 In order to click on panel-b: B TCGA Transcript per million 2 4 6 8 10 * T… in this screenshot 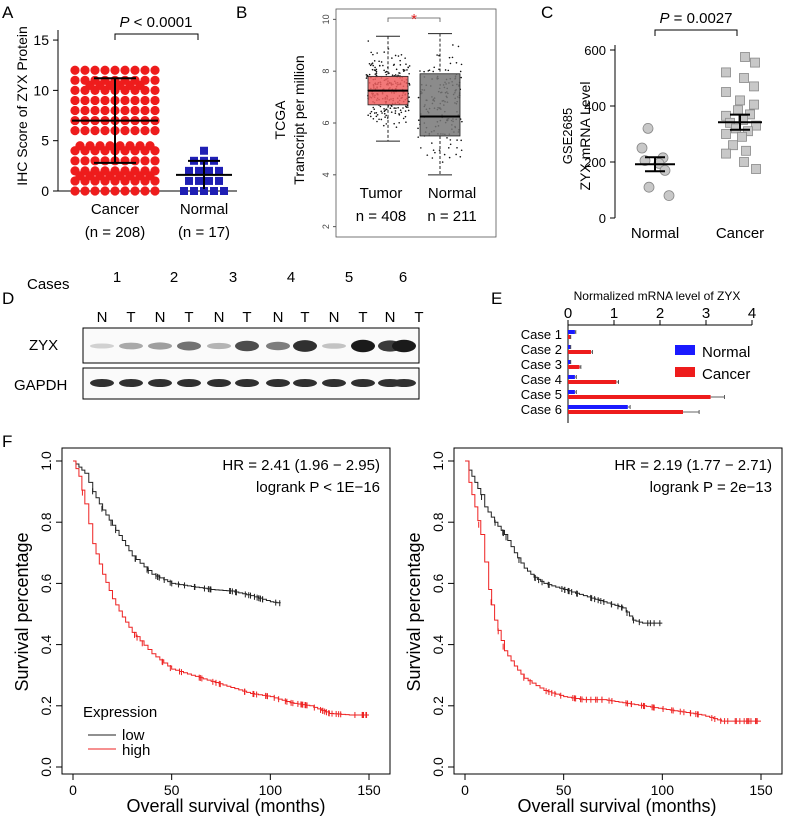, I will do `click(366, 120)`.